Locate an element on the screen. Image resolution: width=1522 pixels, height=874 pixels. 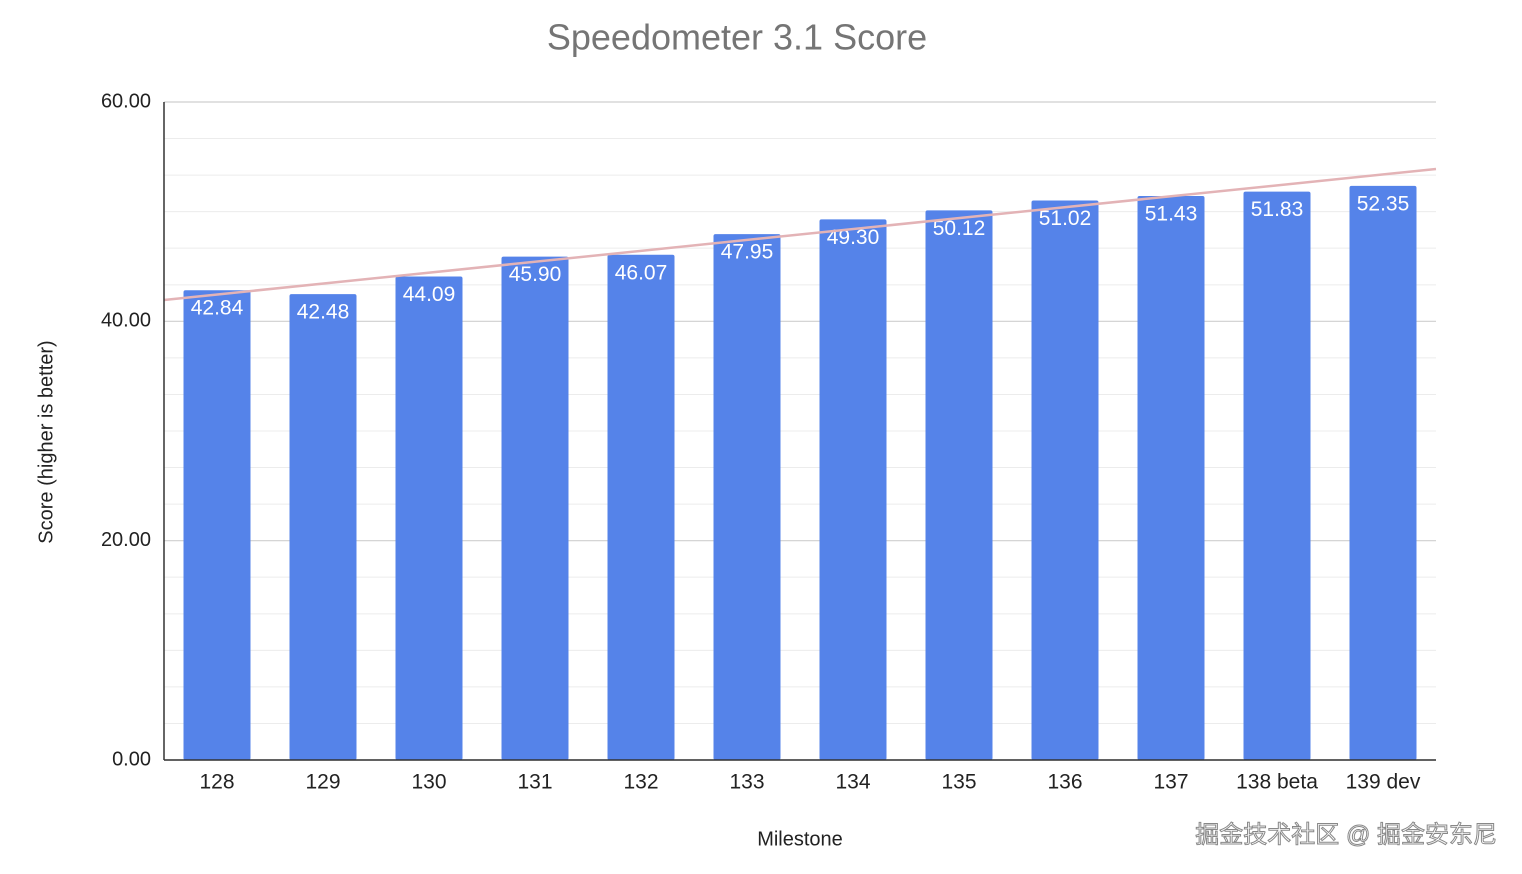
y-tick-label: 0.00 is located at coordinates (131, 759).